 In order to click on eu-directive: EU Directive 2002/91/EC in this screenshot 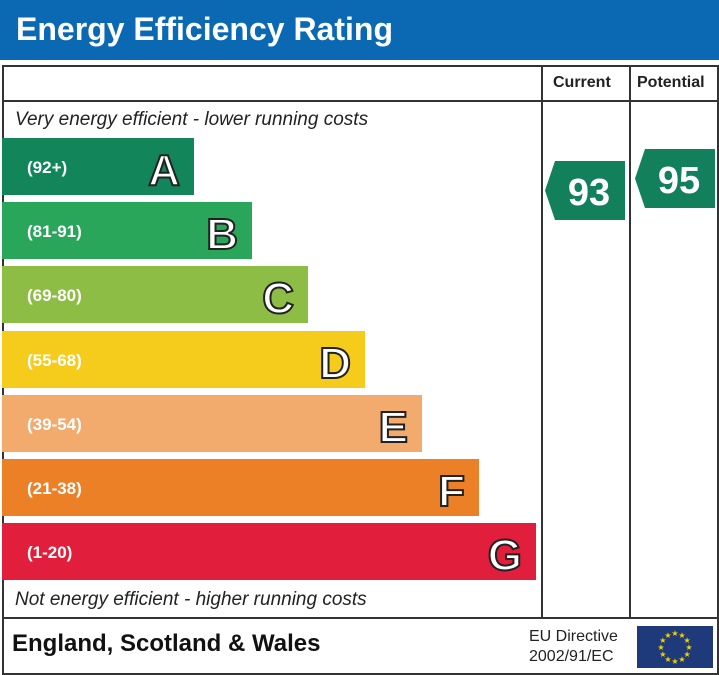, I will do `click(573, 647)`.